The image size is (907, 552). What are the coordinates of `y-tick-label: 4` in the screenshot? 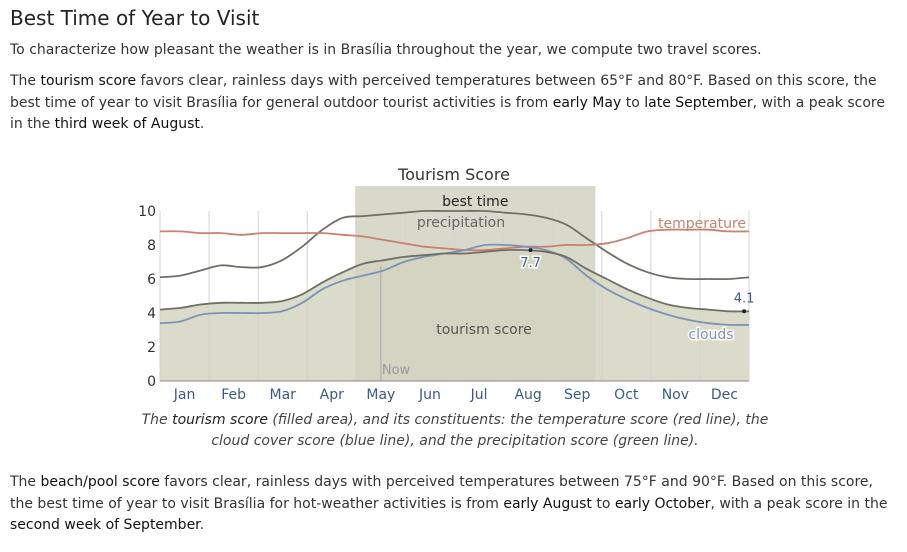 It's located at (151, 314).